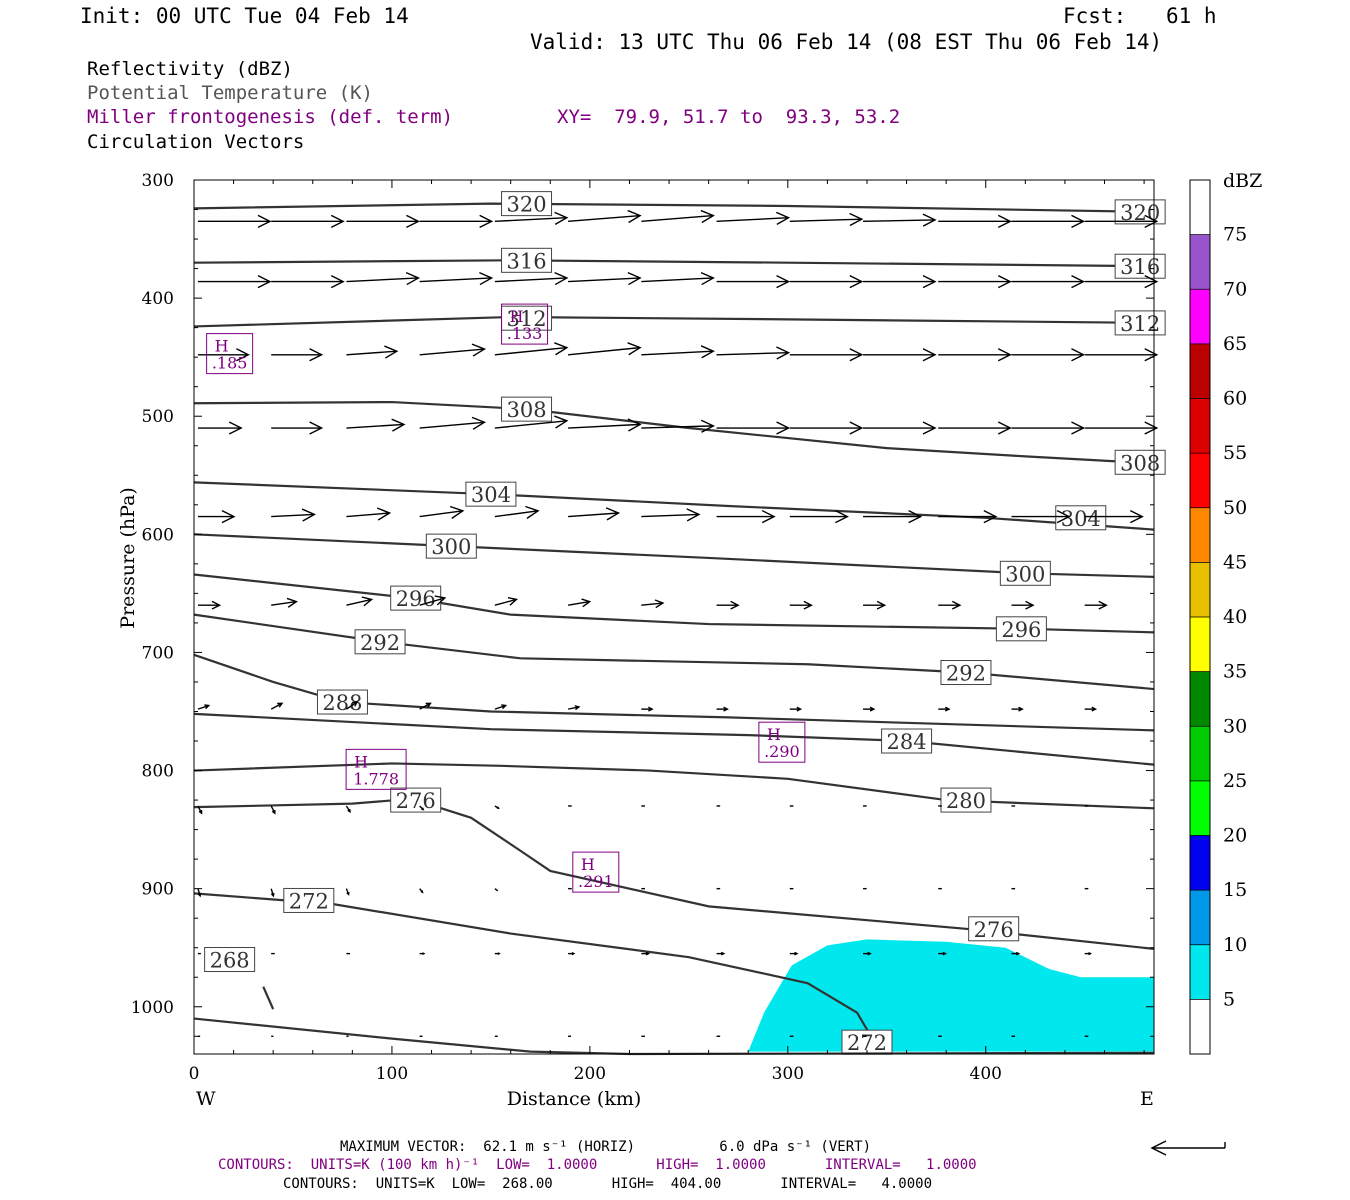 This screenshot has height=1200, width=1350. Describe the element at coordinates (376, 778) in the screenshot. I see `fronto-max-value: 1.778` at that location.